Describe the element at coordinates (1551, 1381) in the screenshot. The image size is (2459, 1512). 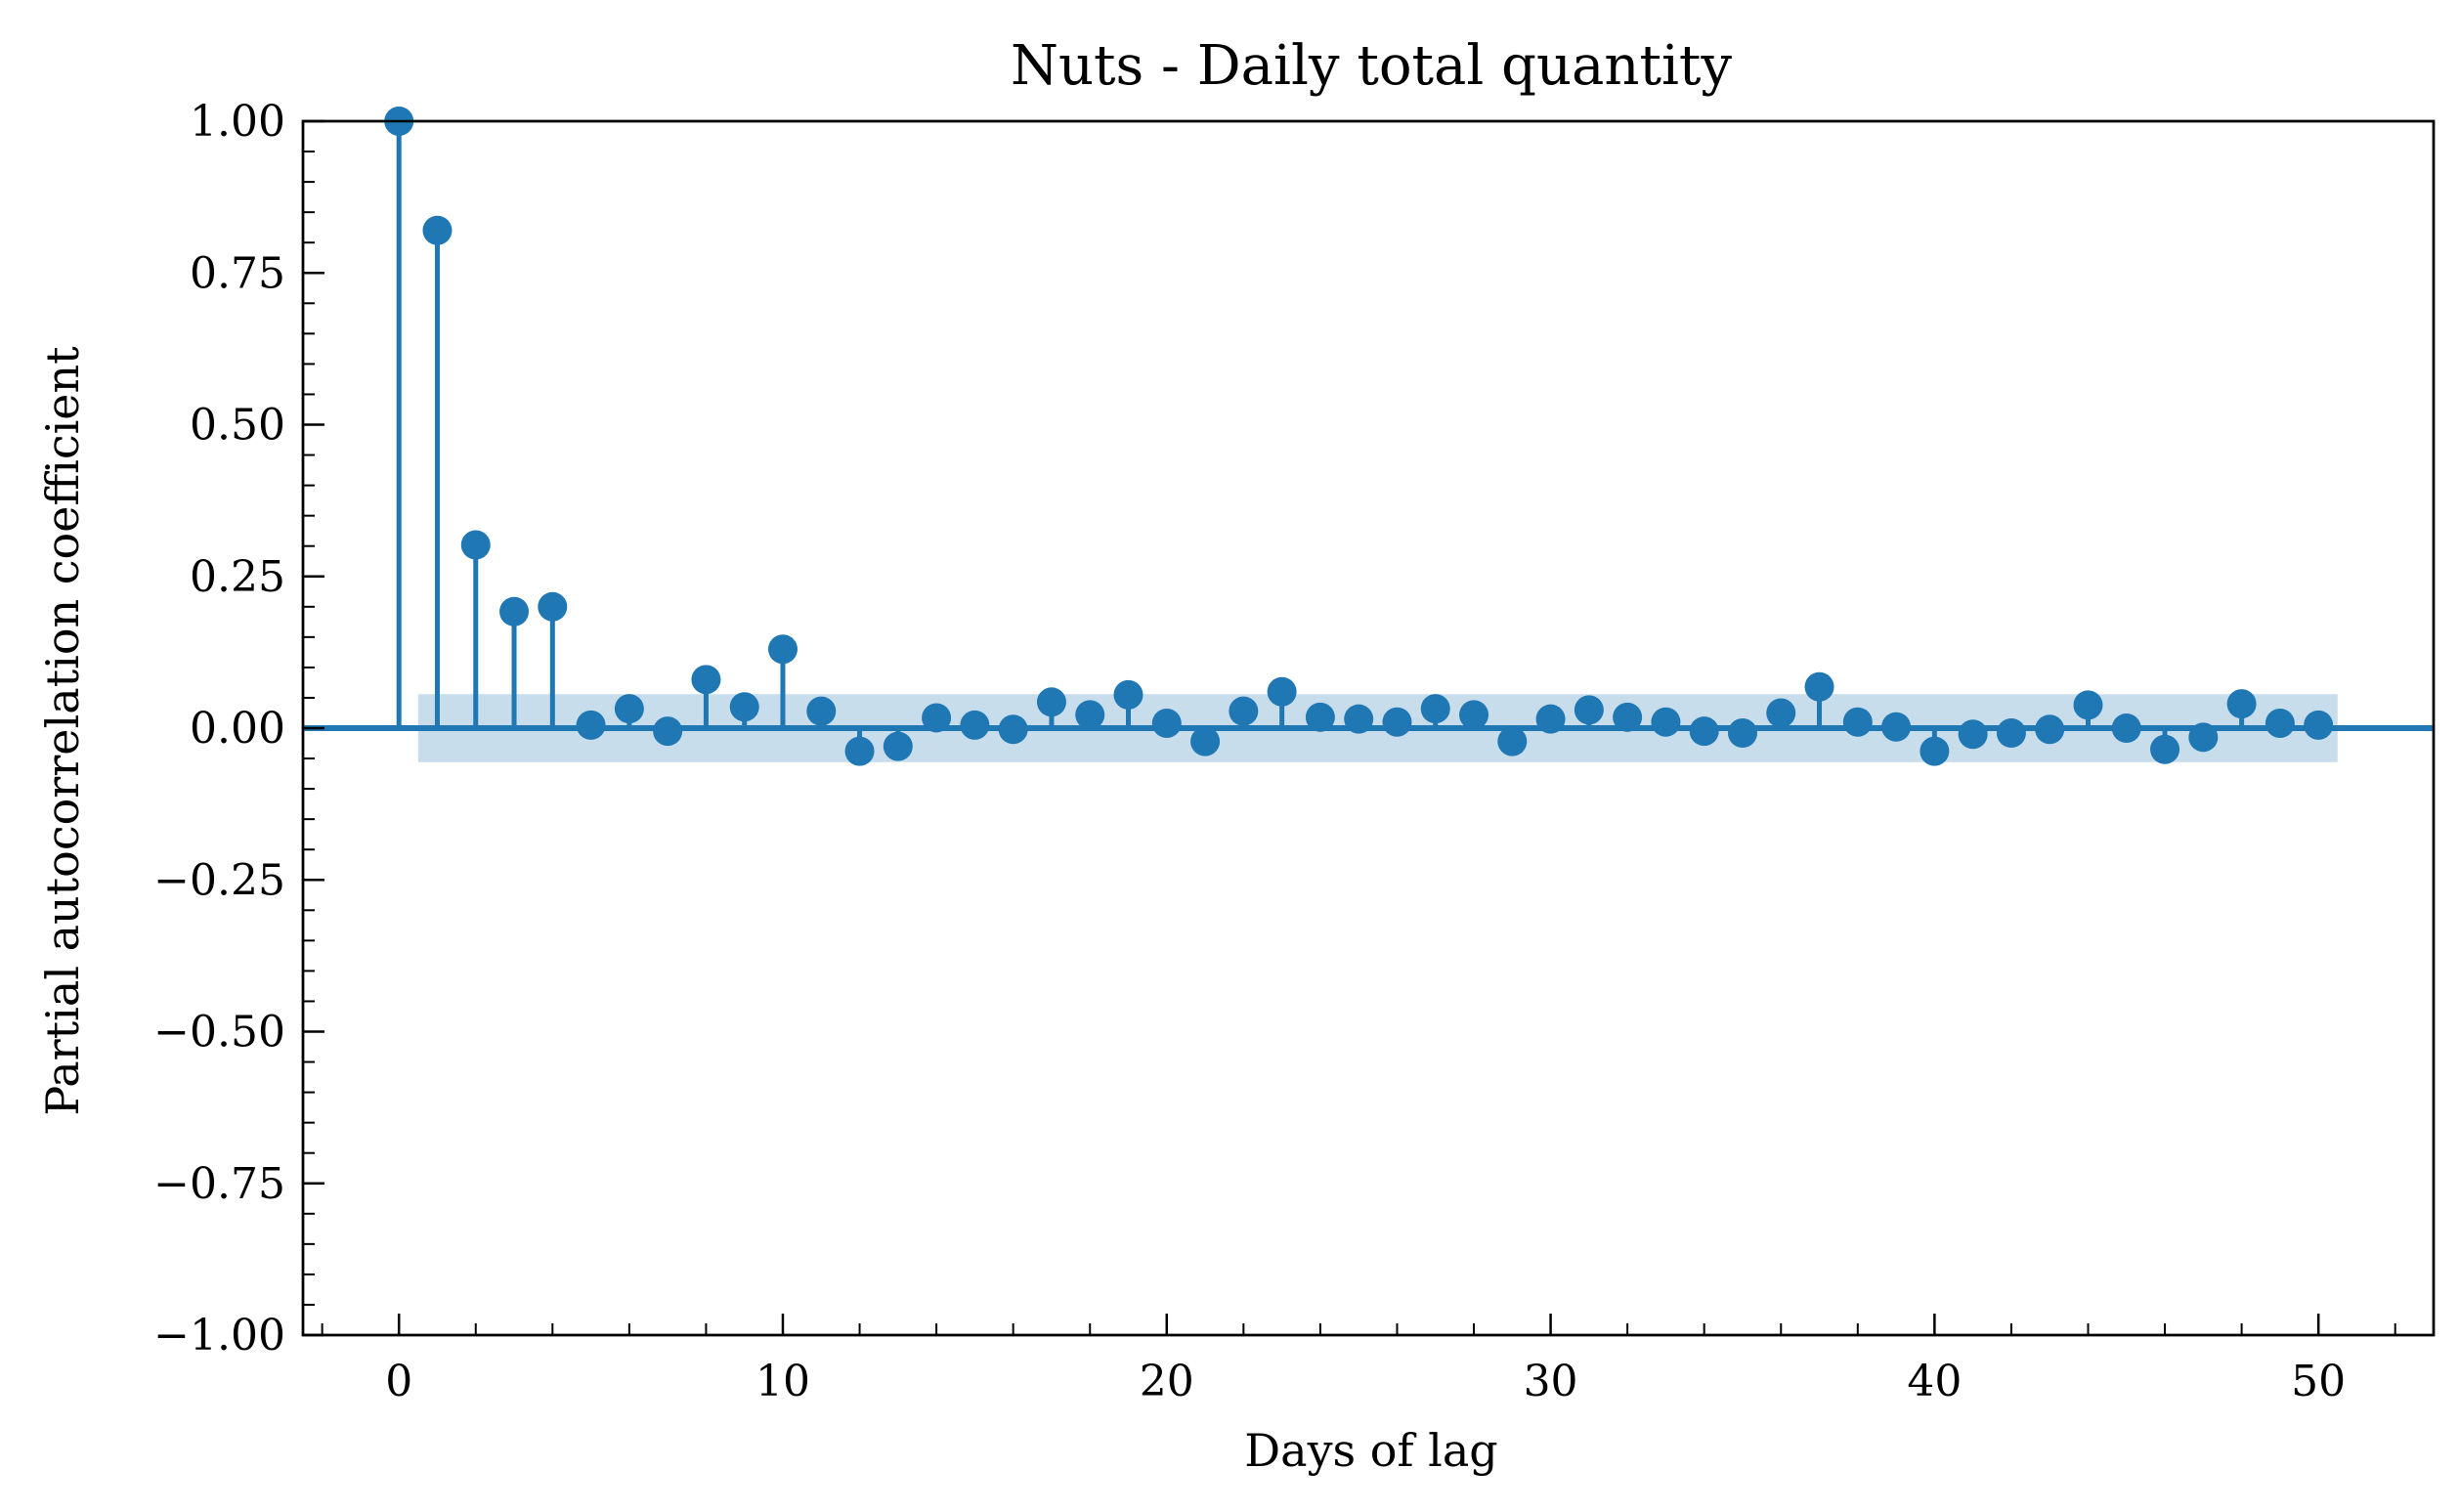
I see `x-tick-label: 30` at that location.